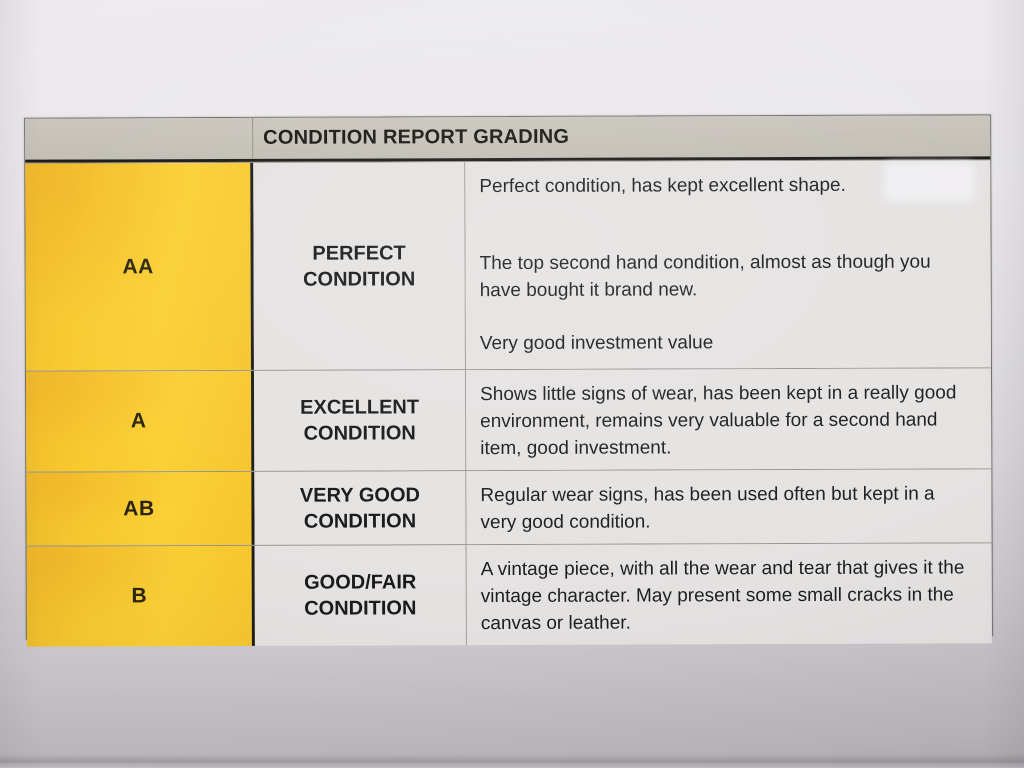  I want to click on condition-name-cell: VERY GOOD CONDITION, so click(360, 508).